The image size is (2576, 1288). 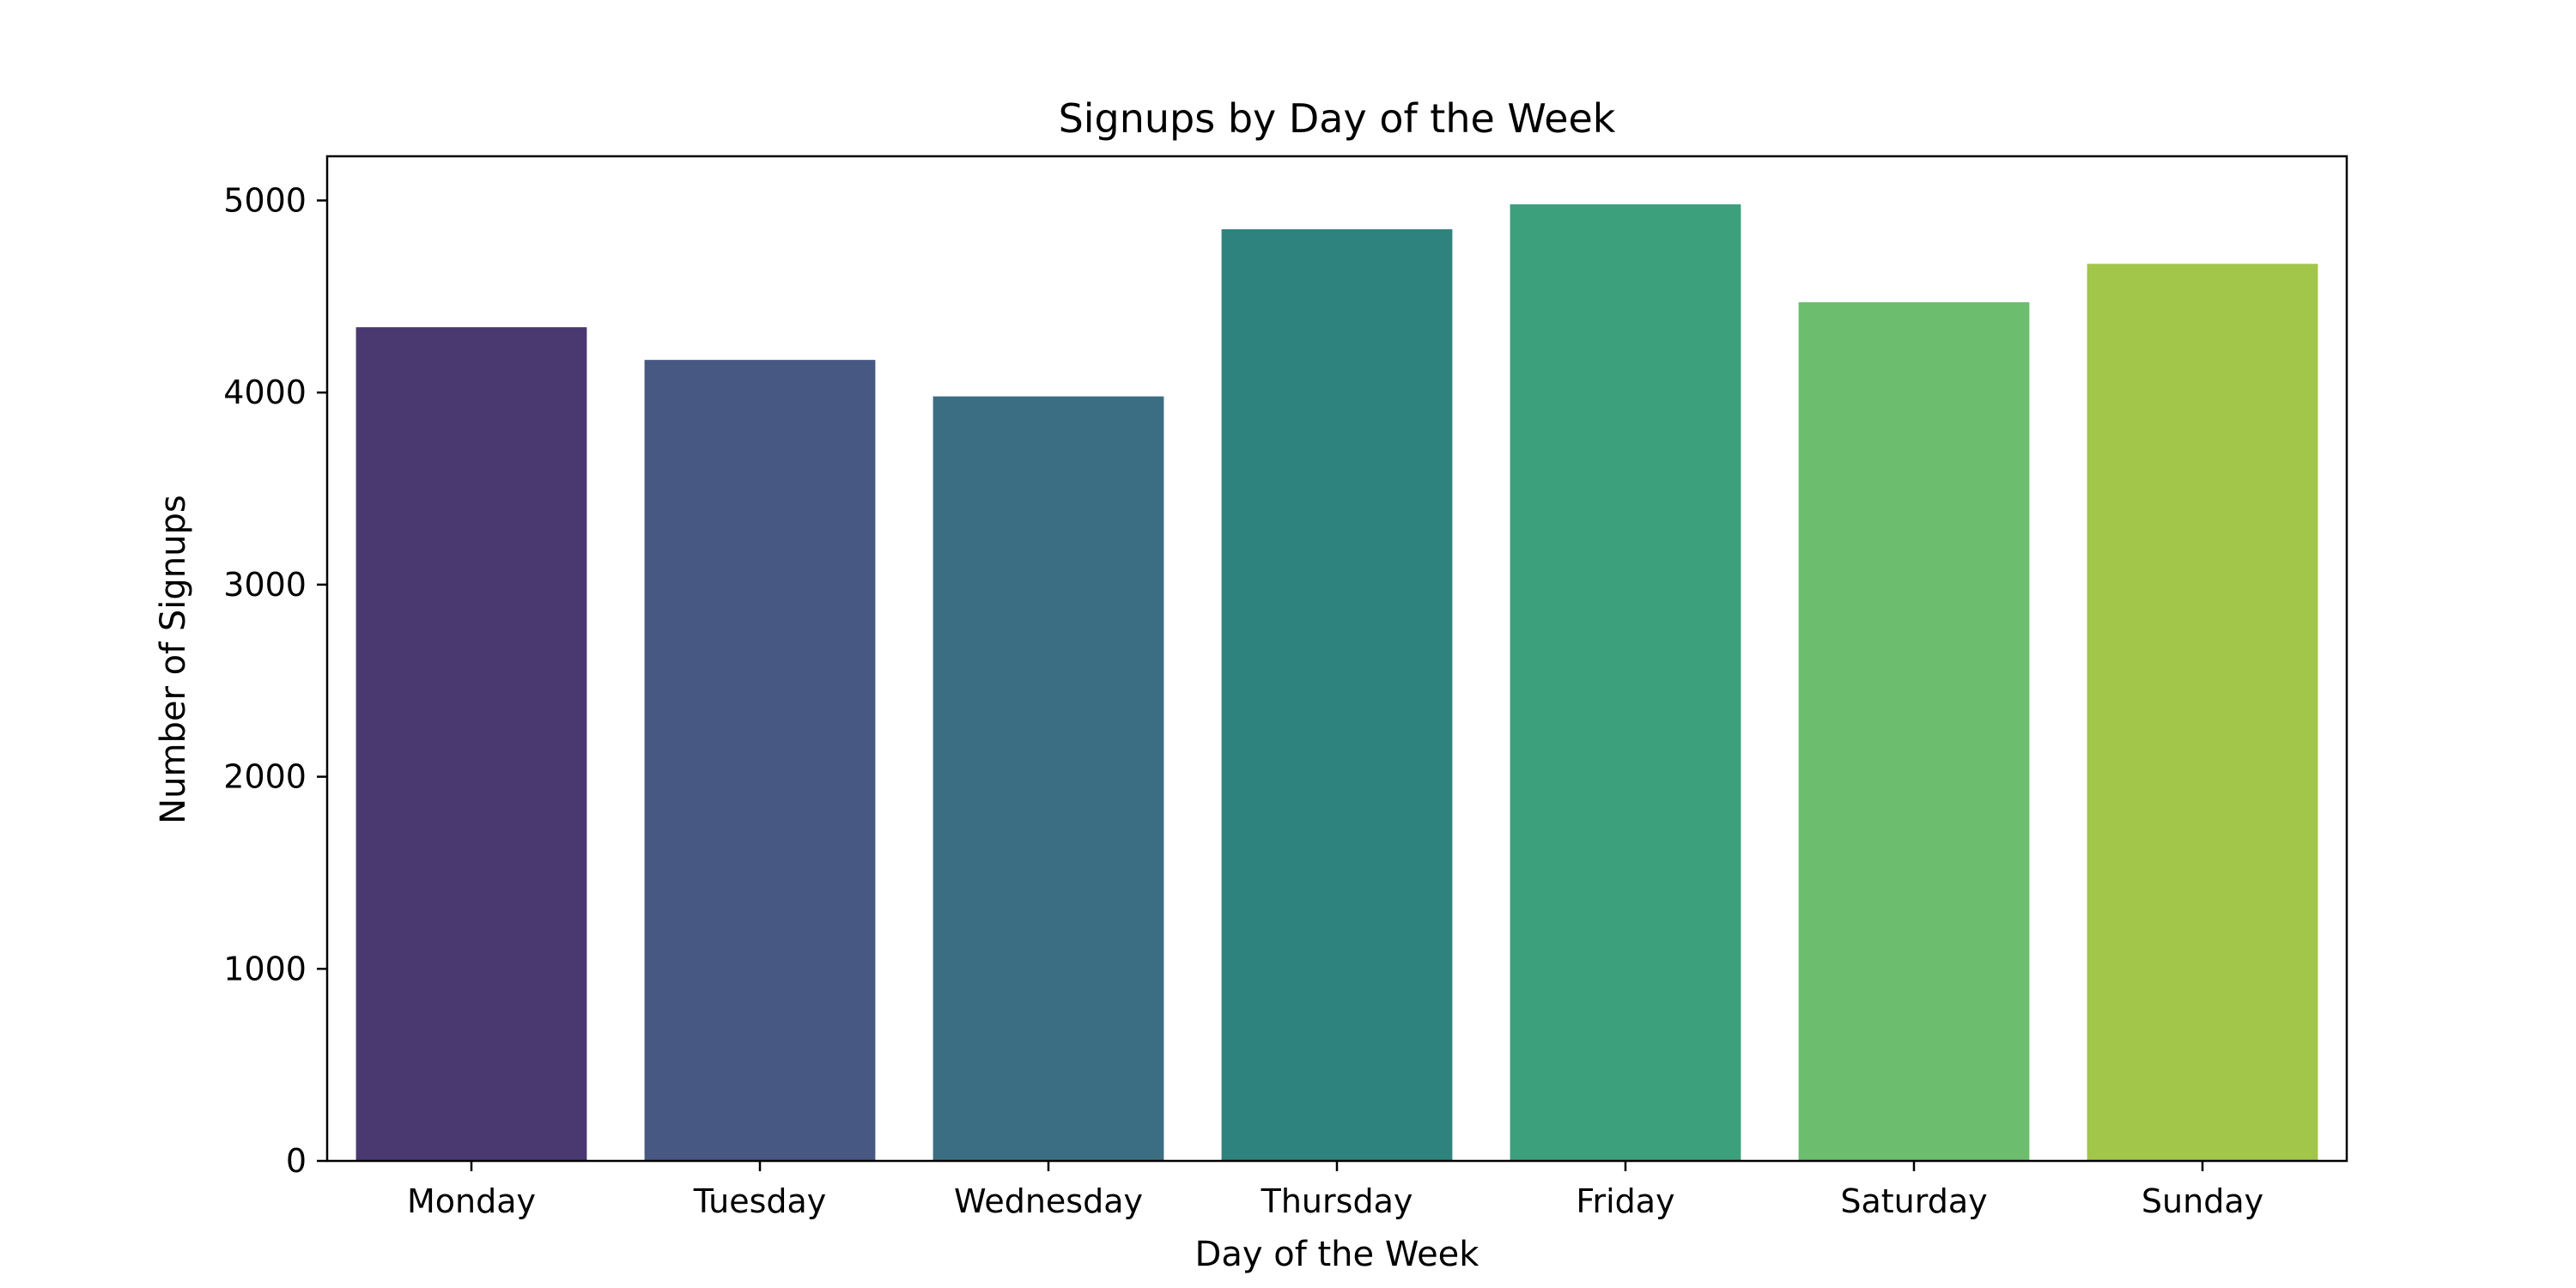 What do you see at coordinates (265, 200) in the screenshot?
I see `y-tick-label: 5000` at bounding box center [265, 200].